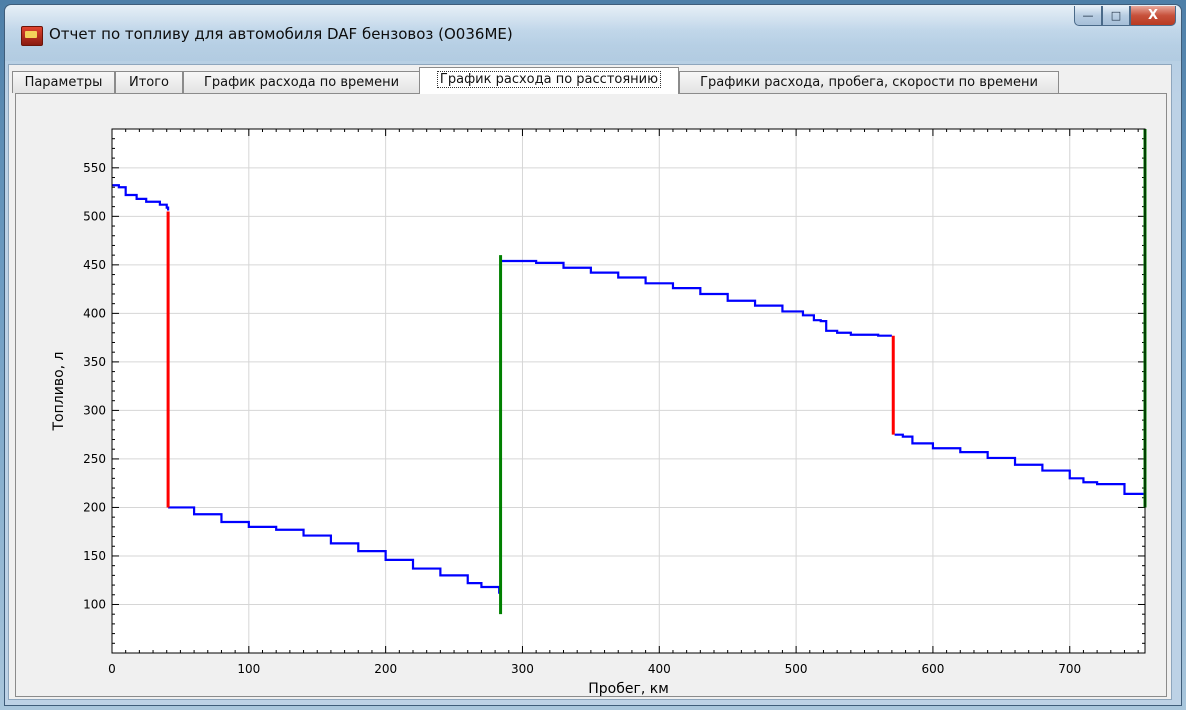 Image resolution: width=1186 pixels, height=710 pixels. What do you see at coordinates (94, 362) in the screenshot?
I see `y-tick-label: 350` at bounding box center [94, 362].